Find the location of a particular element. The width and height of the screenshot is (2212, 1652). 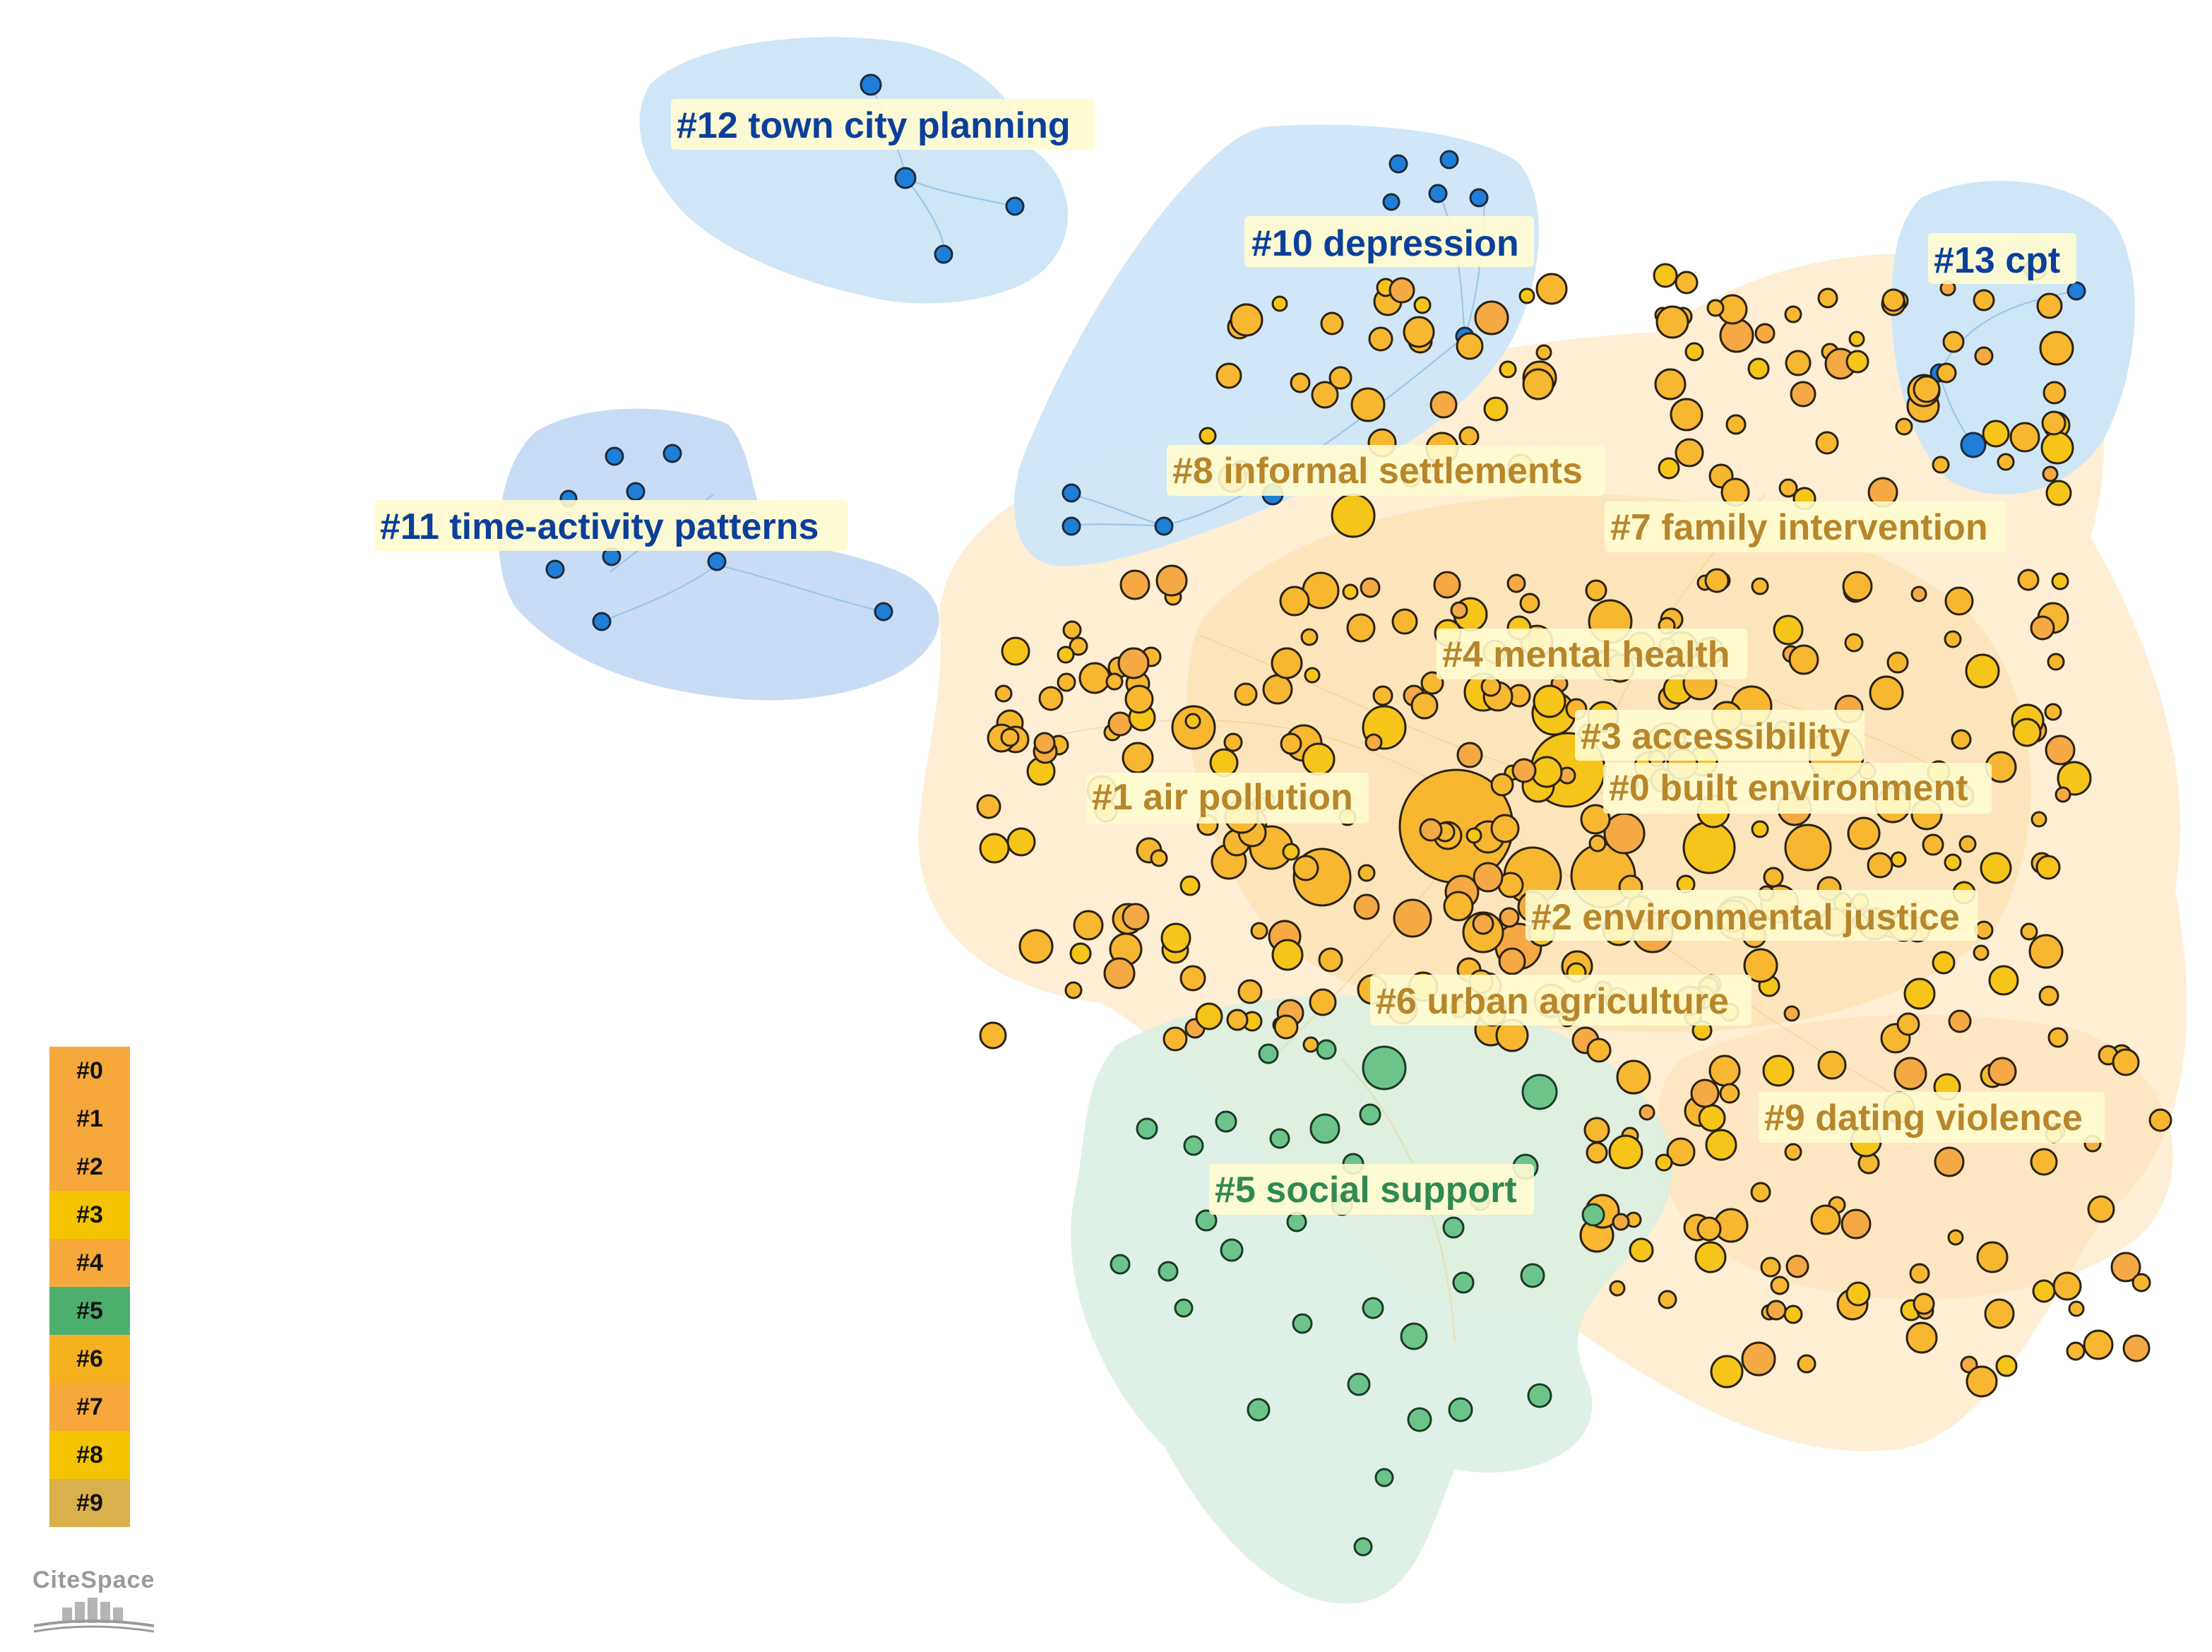

label-depression: #10 depression is located at coordinates (1389, 241).